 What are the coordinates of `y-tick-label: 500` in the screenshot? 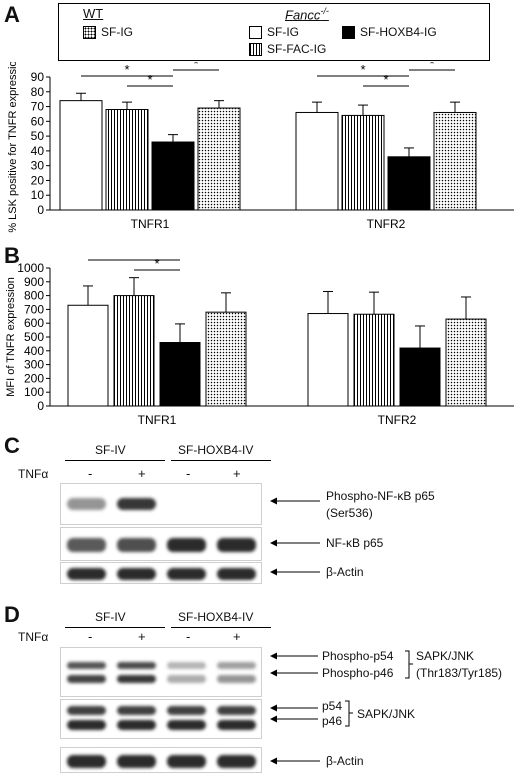 It's located at (34, 337).